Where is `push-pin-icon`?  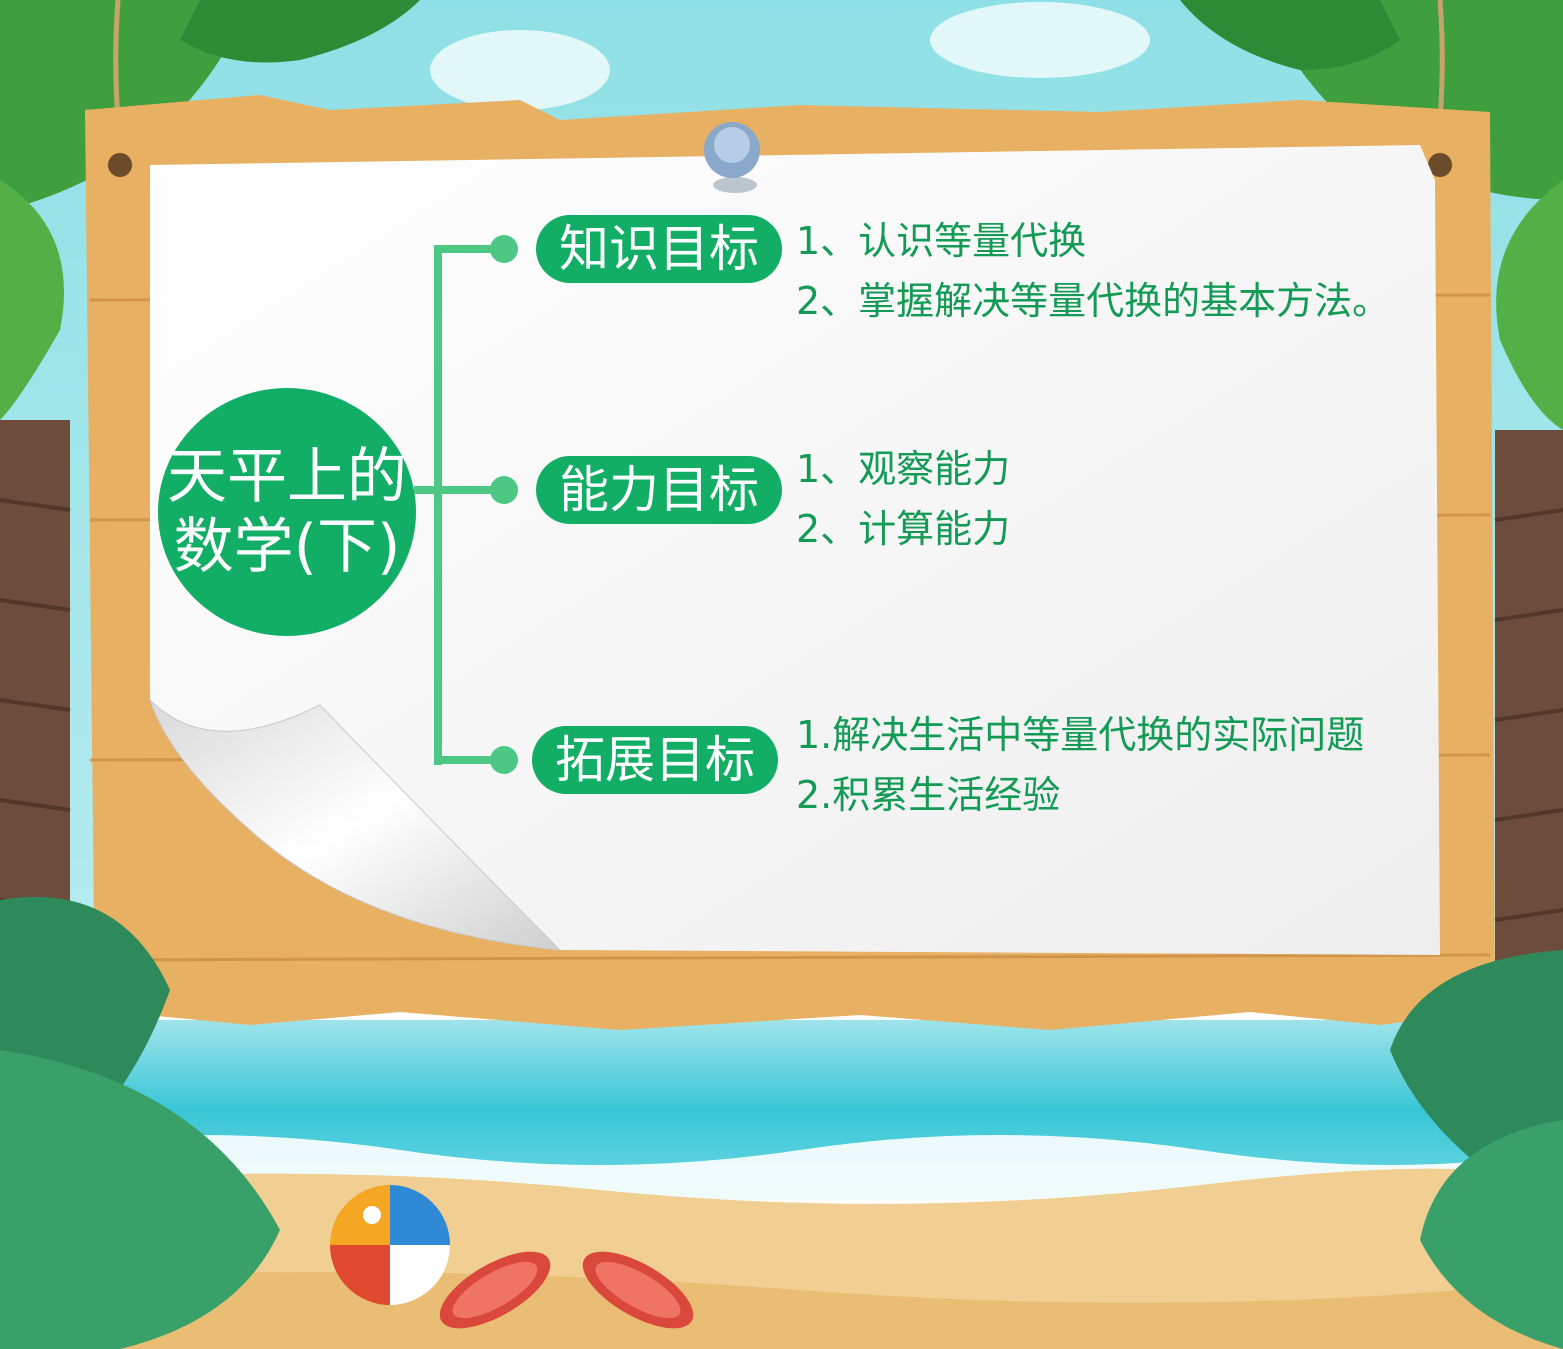 push-pin-icon is located at coordinates (732, 157).